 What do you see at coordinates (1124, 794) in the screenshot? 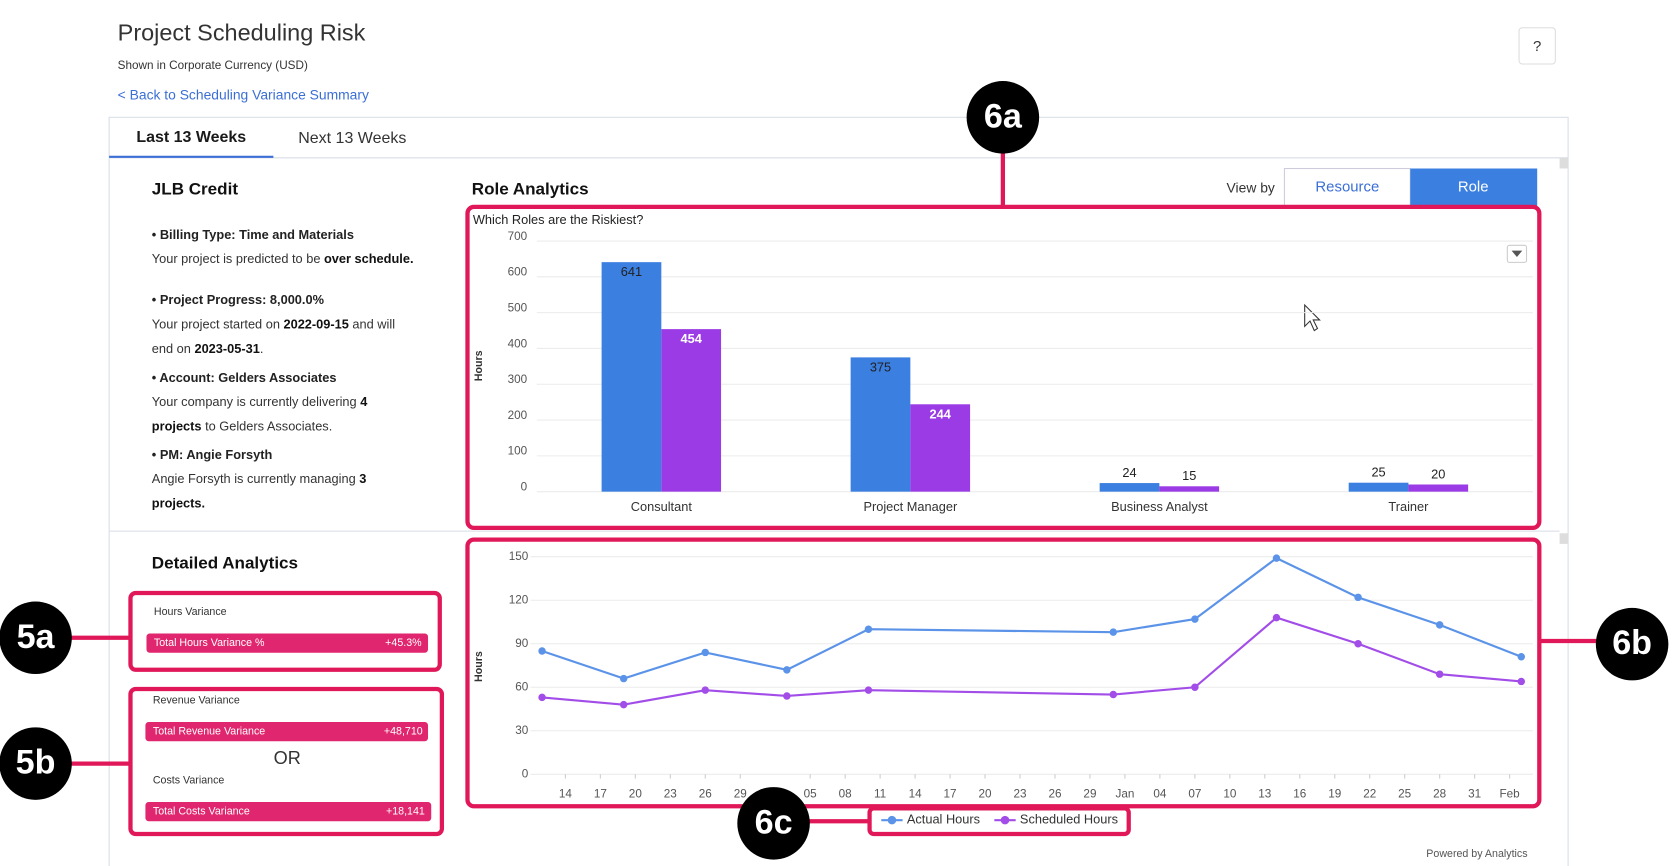
I see `x-tick-label: Jan` at bounding box center [1124, 794].